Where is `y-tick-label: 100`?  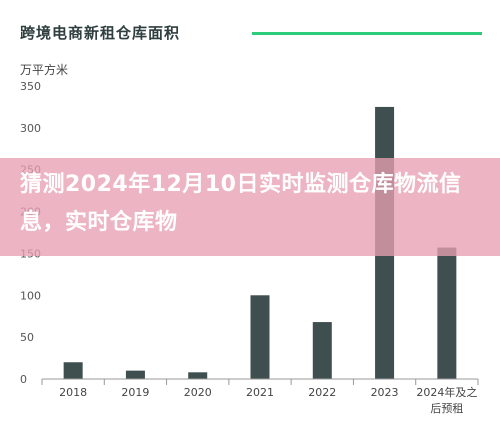
y-tick-label: 100 is located at coordinates (30, 295).